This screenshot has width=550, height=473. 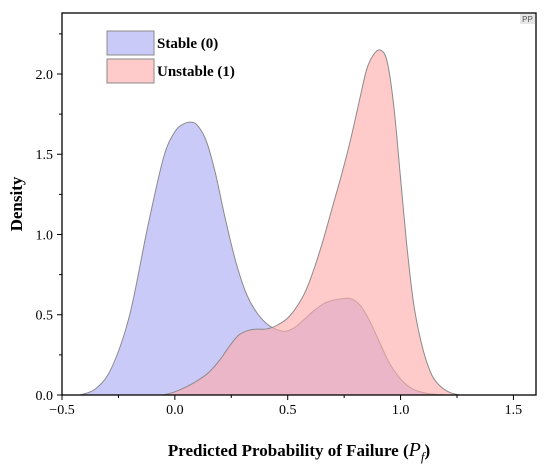 I want to click on x-axis-label-close: ), so click(x=427, y=450).